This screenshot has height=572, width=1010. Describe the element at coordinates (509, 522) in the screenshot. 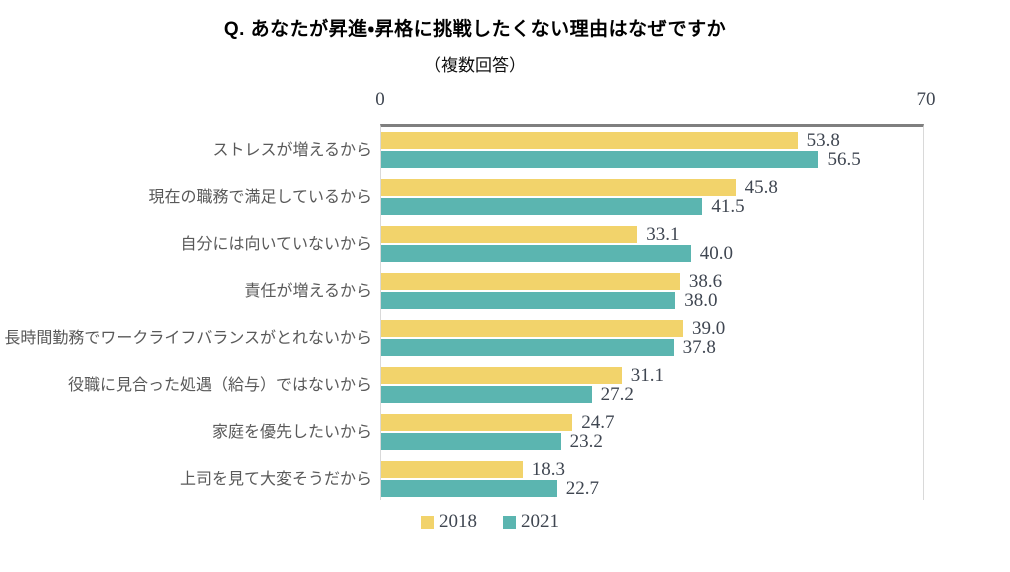

I see `legend-swatch-2021` at that location.